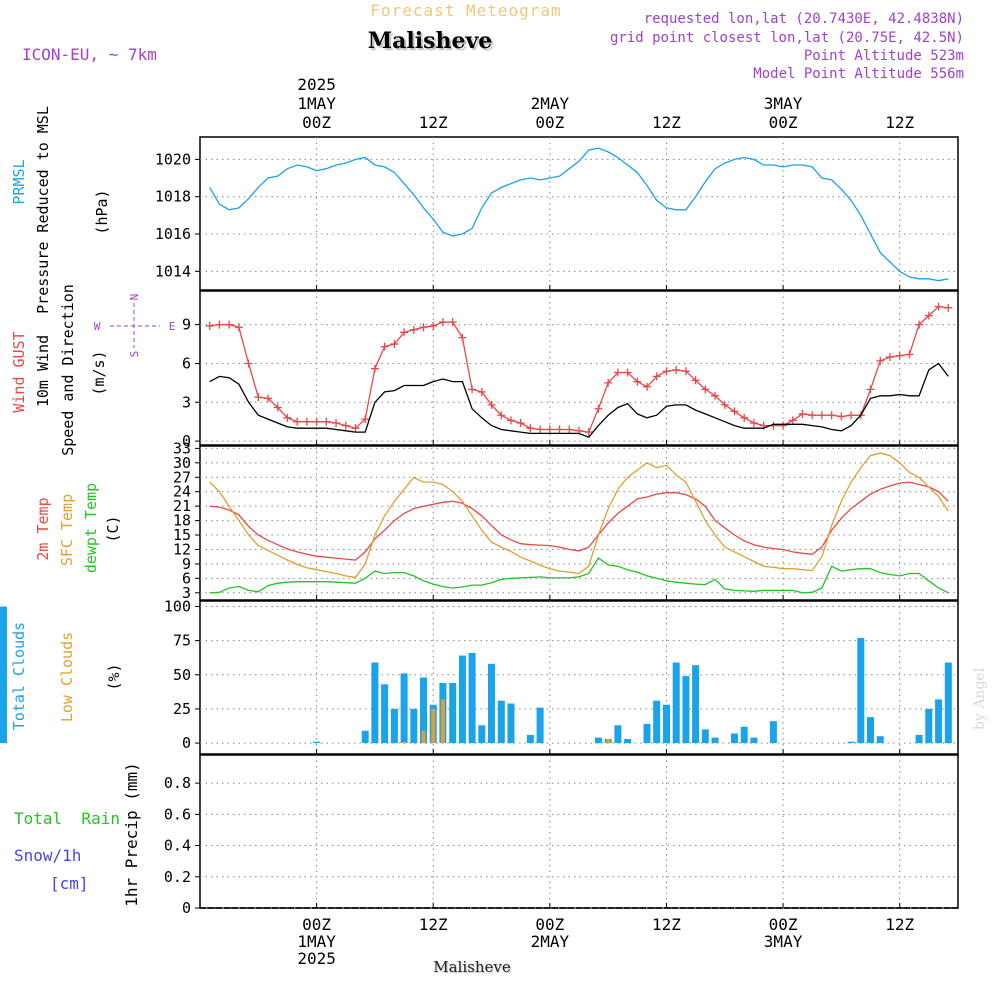  I want to click on y-tick-label: 0.4, so click(177, 846).